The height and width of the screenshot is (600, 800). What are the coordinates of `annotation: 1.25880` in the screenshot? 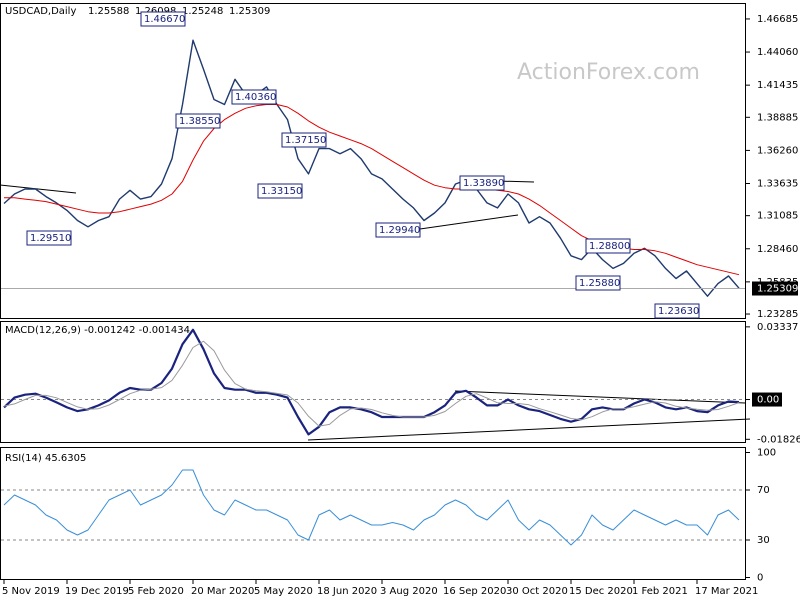 It's located at (599, 283).